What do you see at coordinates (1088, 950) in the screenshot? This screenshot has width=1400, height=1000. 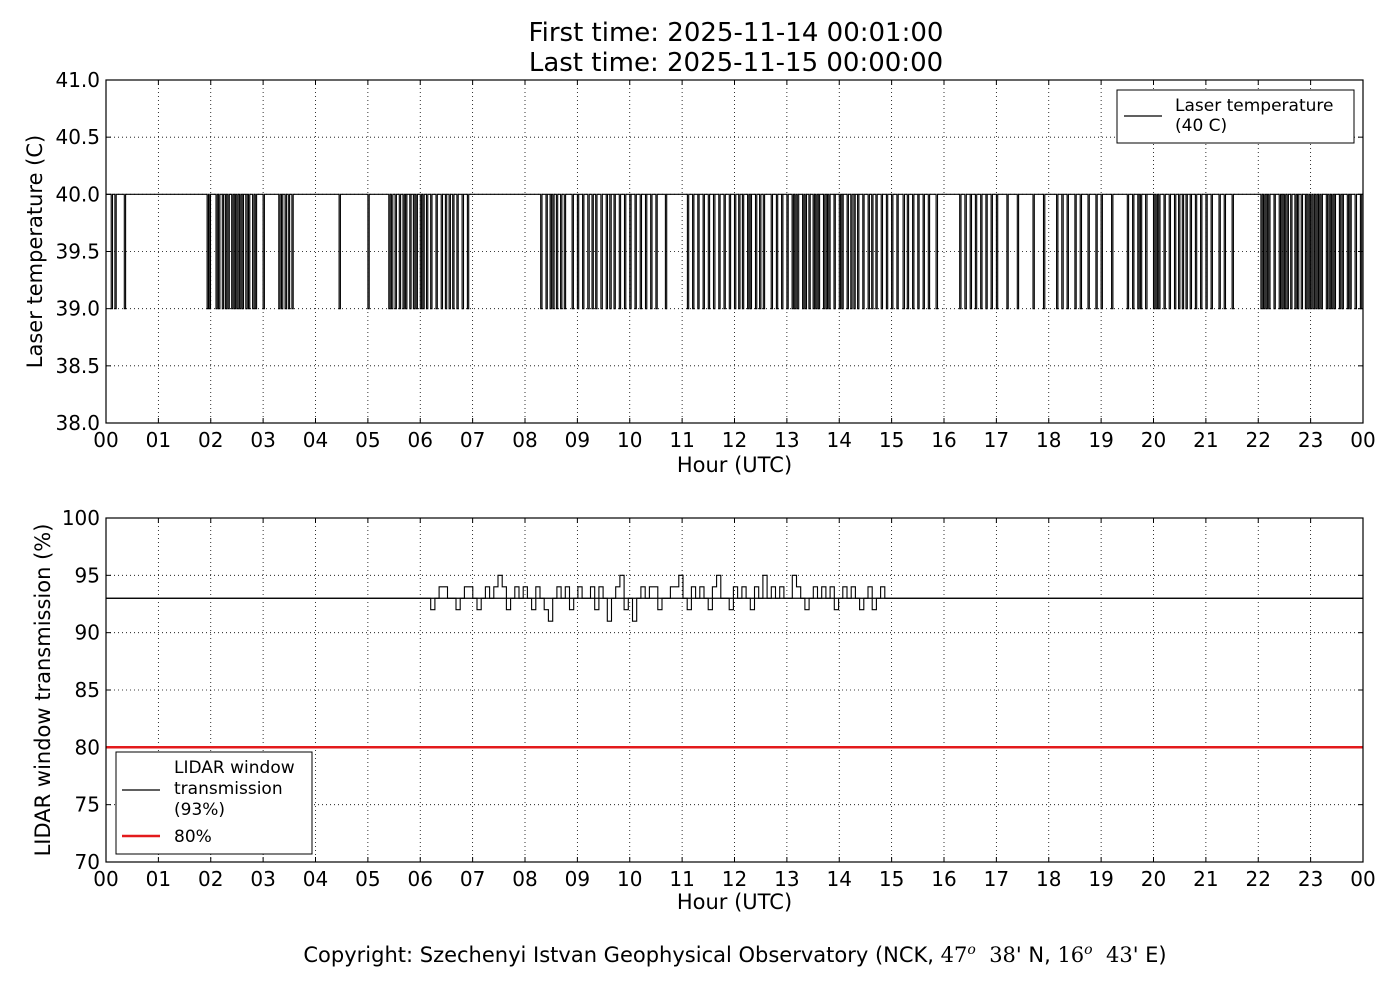 I see `longitude-degree-symbol: o` at bounding box center [1088, 950].